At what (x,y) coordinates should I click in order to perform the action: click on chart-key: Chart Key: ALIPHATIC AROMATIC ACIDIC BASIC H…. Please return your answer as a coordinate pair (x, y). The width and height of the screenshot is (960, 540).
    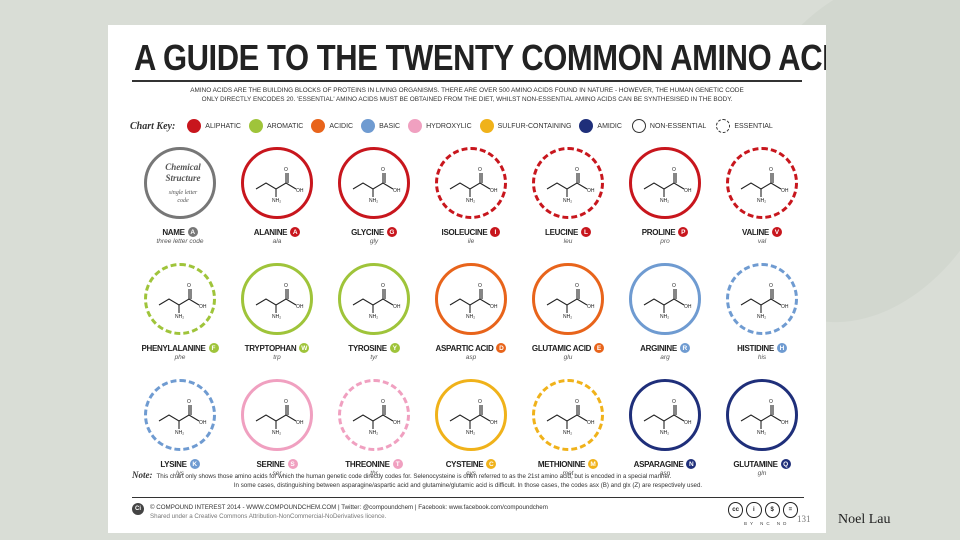
    Looking at the image, I should click on (470, 126).